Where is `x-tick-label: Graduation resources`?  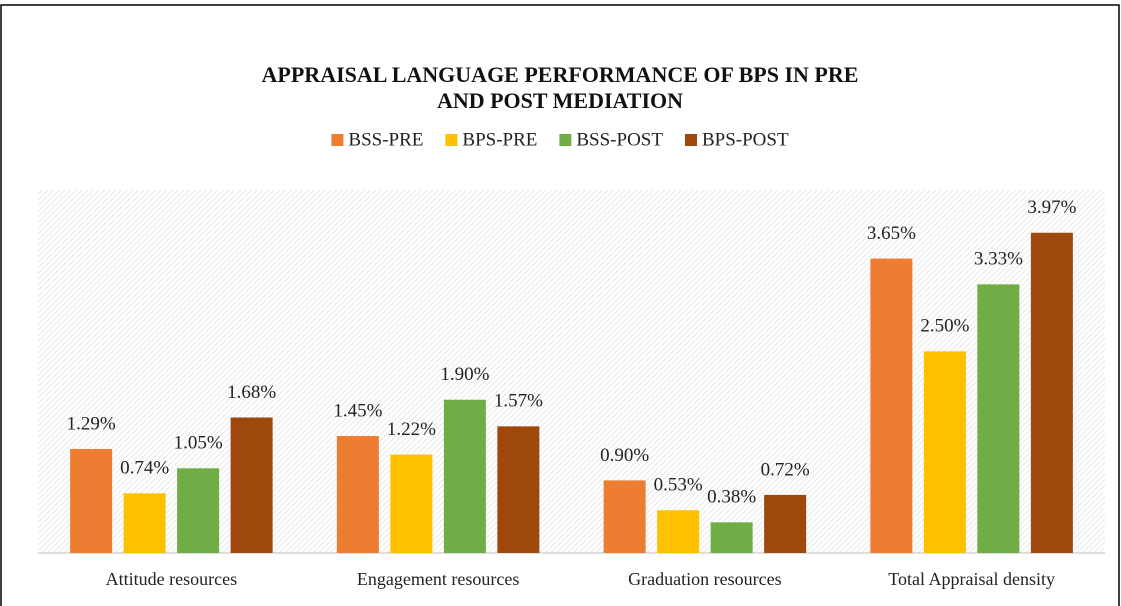 x-tick-label: Graduation resources is located at coordinates (704, 579).